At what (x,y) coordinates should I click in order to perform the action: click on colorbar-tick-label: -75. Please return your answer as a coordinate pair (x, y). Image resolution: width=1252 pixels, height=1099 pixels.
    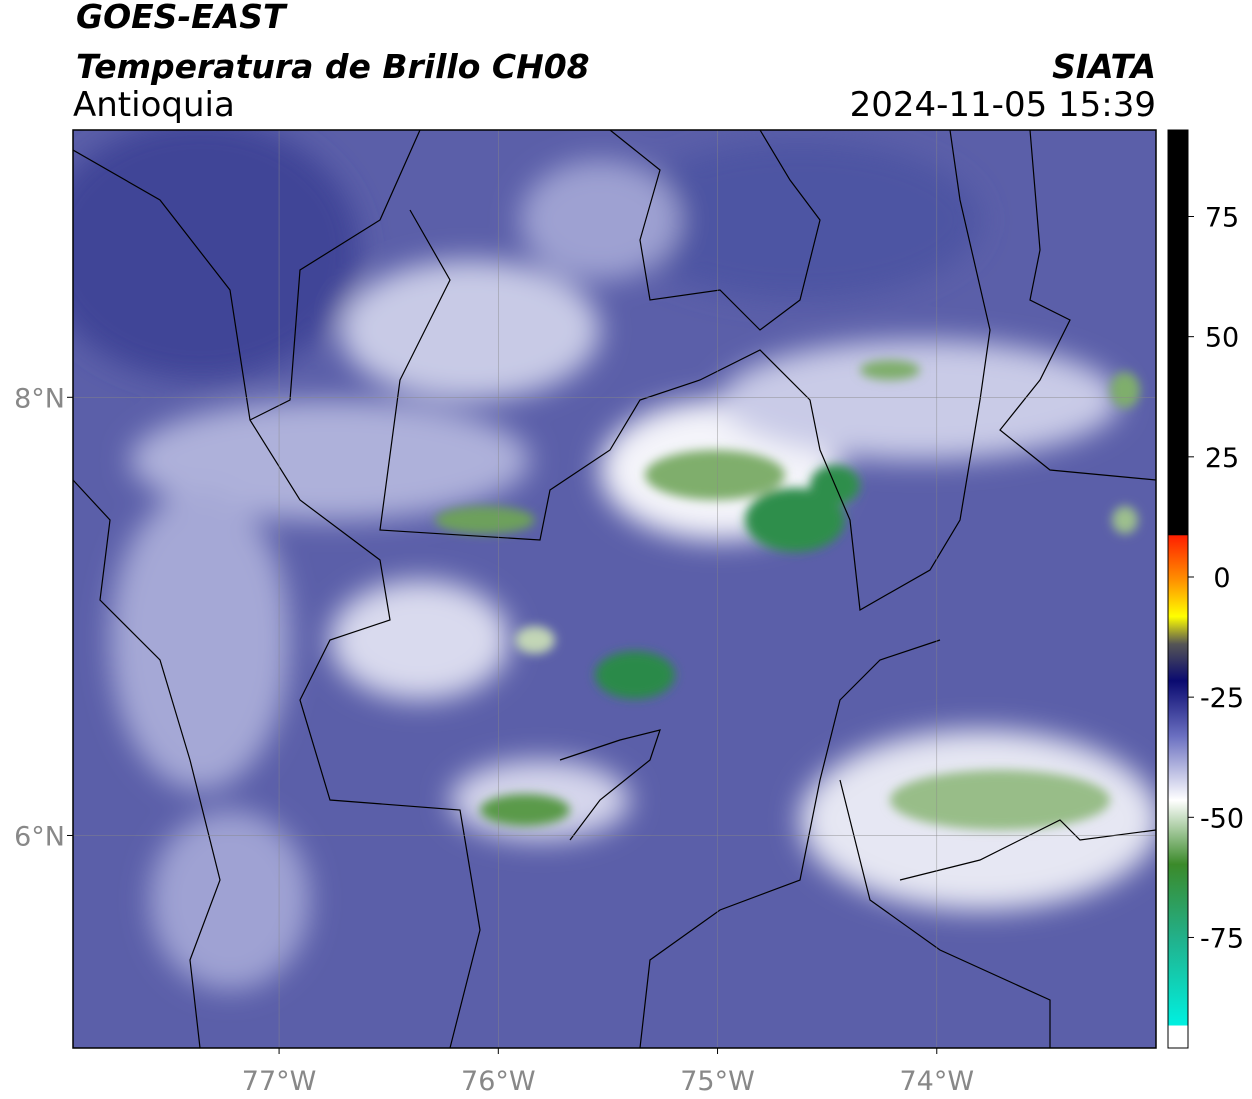
    Looking at the image, I should click on (1222, 938).